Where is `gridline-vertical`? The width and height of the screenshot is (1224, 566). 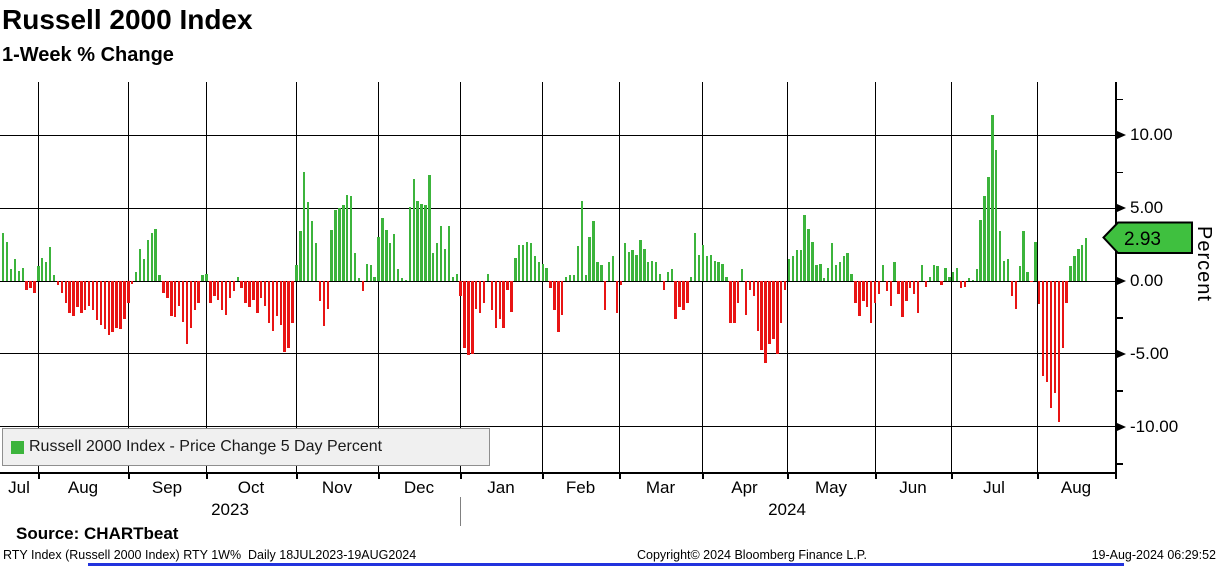
gridline-vertical is located at coordinates (951, 277).